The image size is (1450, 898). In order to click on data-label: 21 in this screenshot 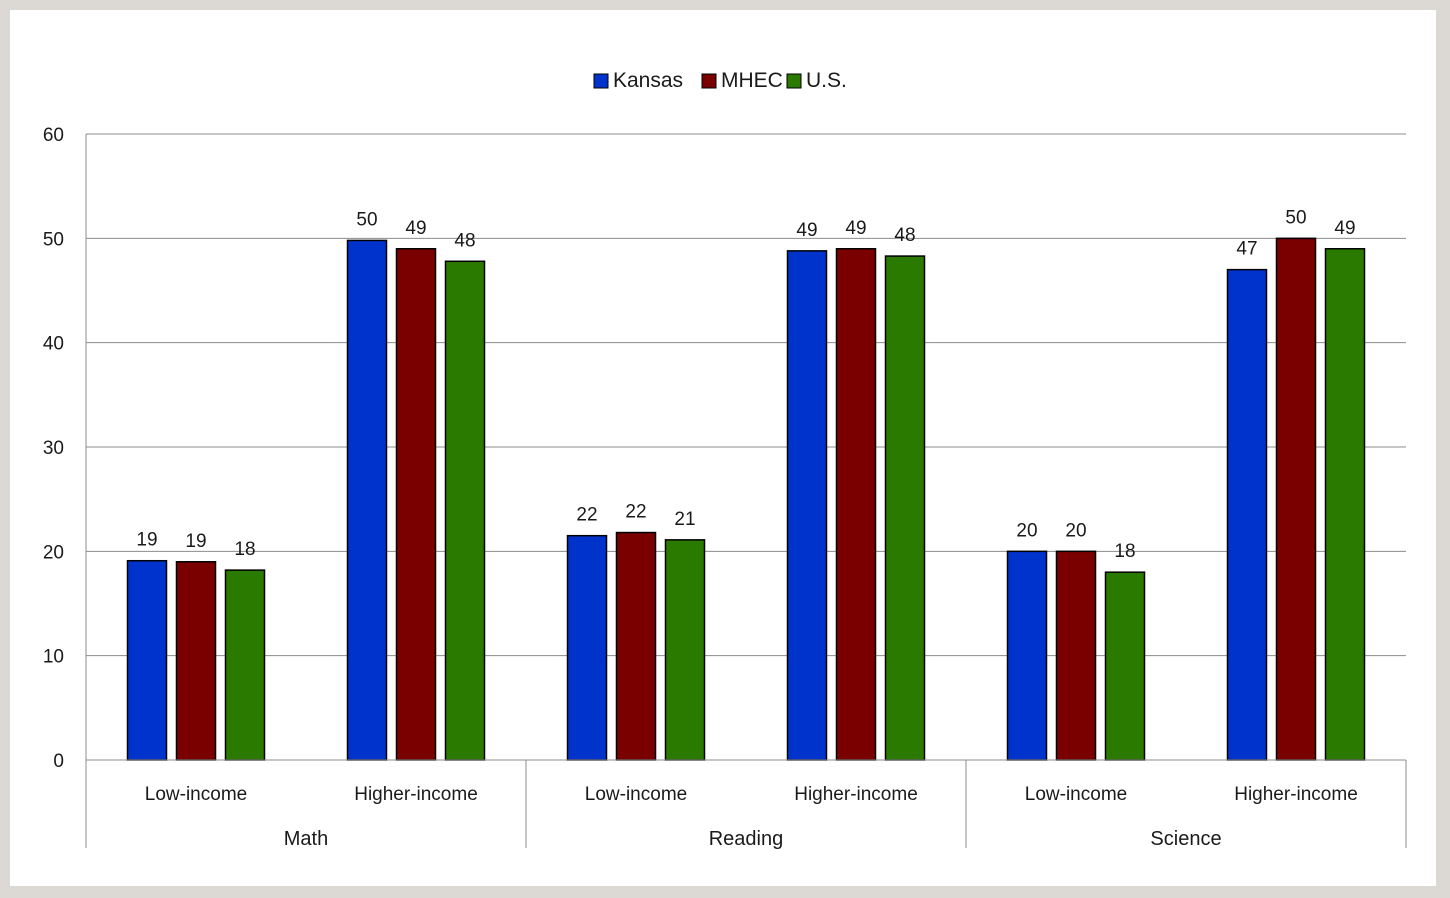, I will do `click(684, 519)`.